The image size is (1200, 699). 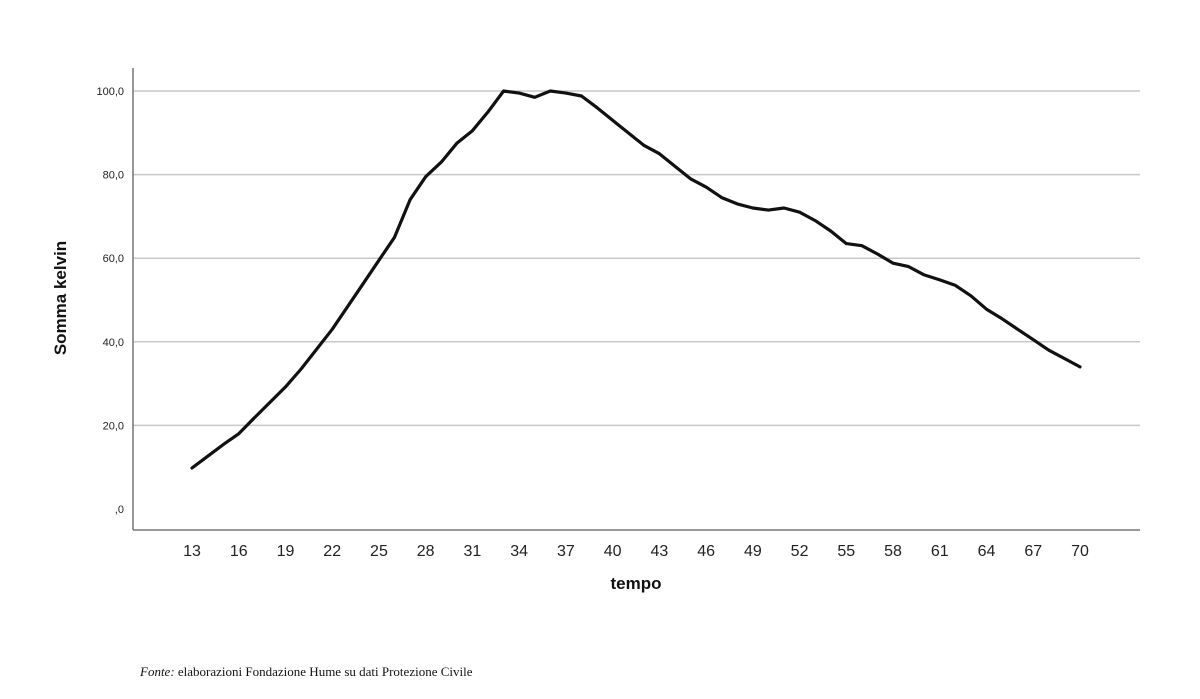 What do you see at coordinates (239, 551) in the screenshot?
I see `x-tick-label: 16` at bounding box center [239, 551].